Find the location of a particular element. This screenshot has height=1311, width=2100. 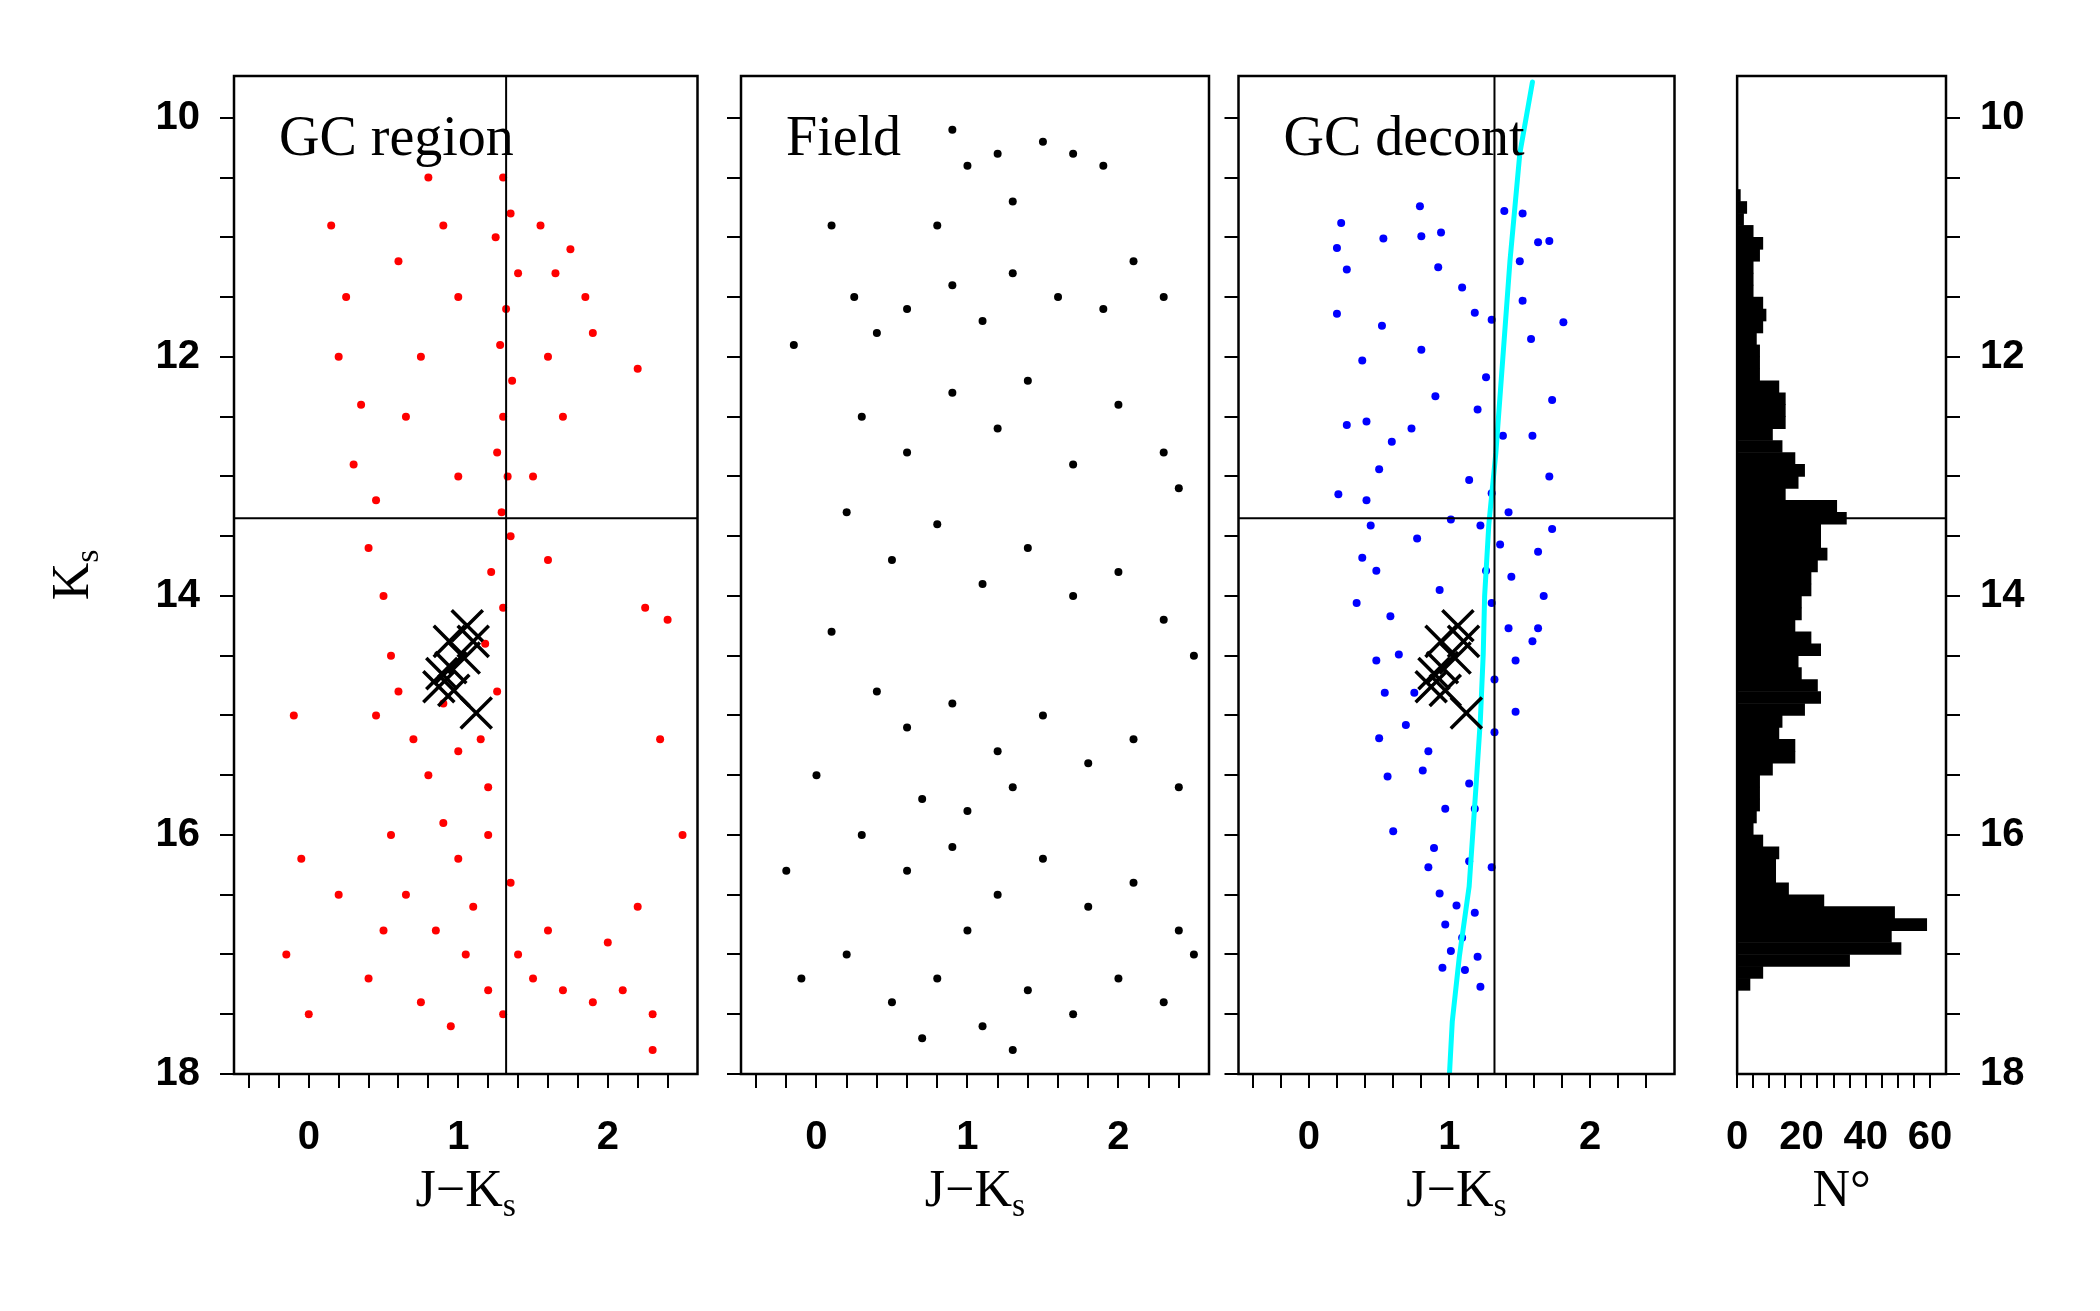

x-tick-label: 40 is located at coordinates (1865, 1135).